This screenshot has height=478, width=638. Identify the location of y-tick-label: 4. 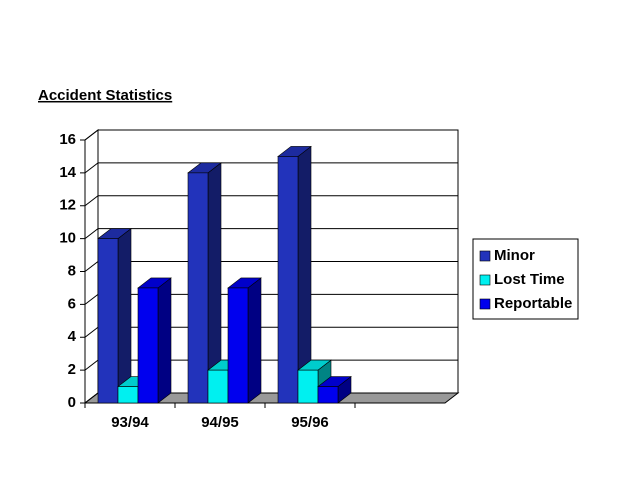
(72, 336).